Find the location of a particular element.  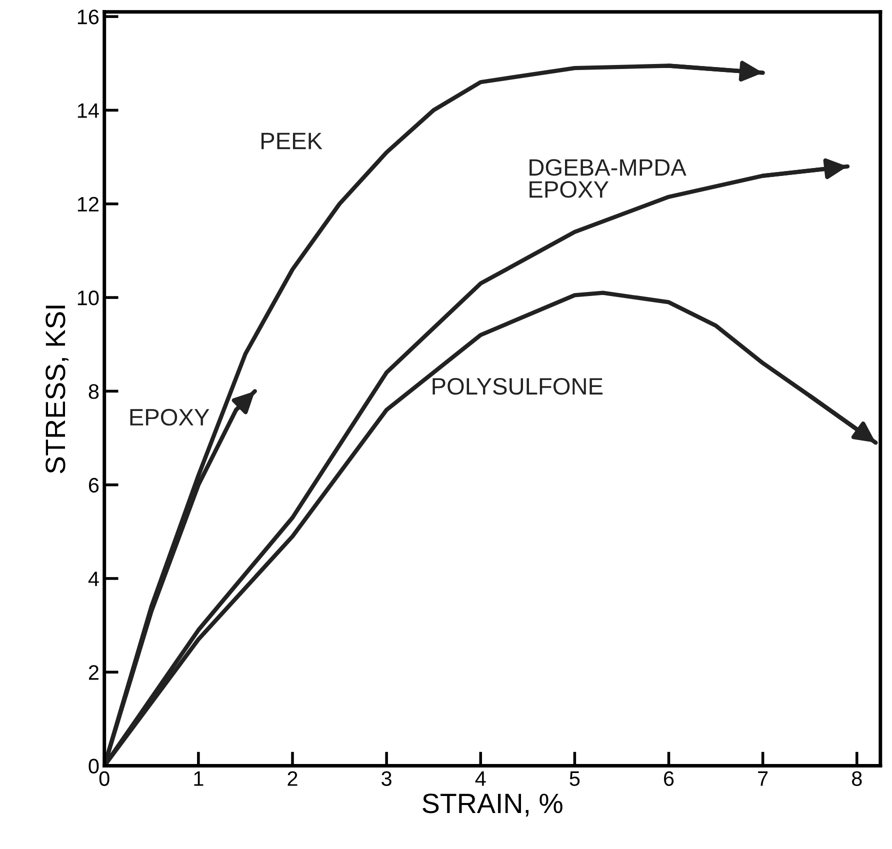

text: PEEK is located at coordinates (292, 141).